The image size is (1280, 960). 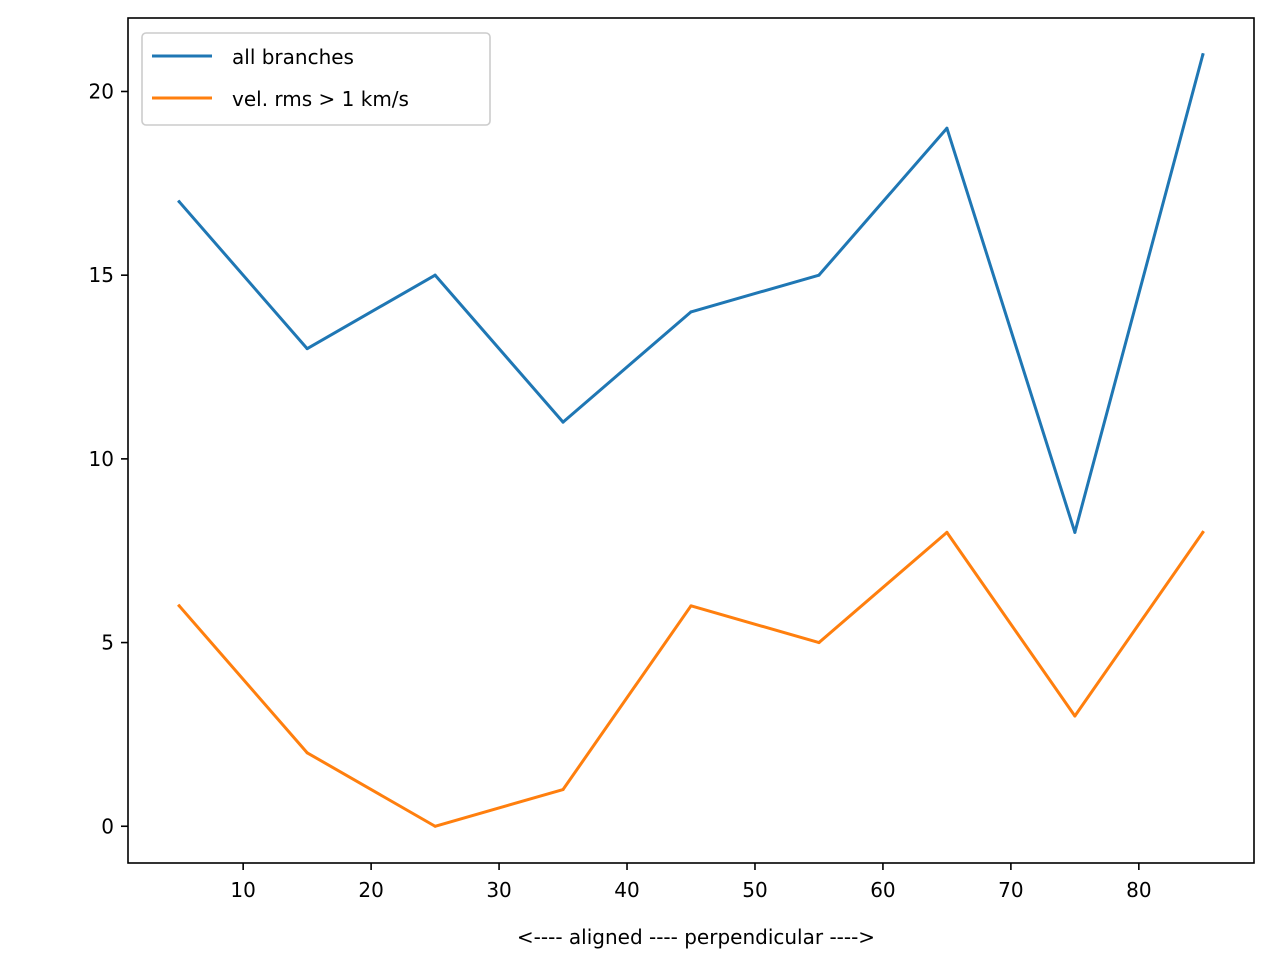 I want to click on legend-label-vel-rms: vel. rms > 1 km/s, so click(x=320, y=99).